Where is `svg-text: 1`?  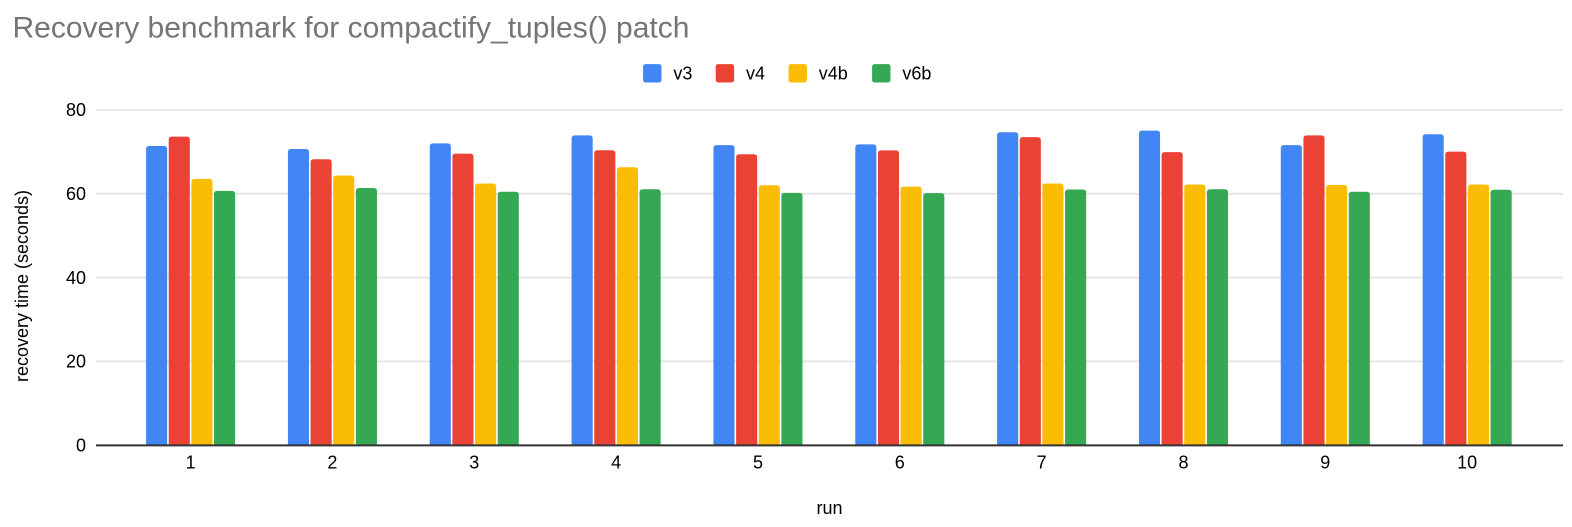
svg-text: 1 is located at coordinates (191, 463).